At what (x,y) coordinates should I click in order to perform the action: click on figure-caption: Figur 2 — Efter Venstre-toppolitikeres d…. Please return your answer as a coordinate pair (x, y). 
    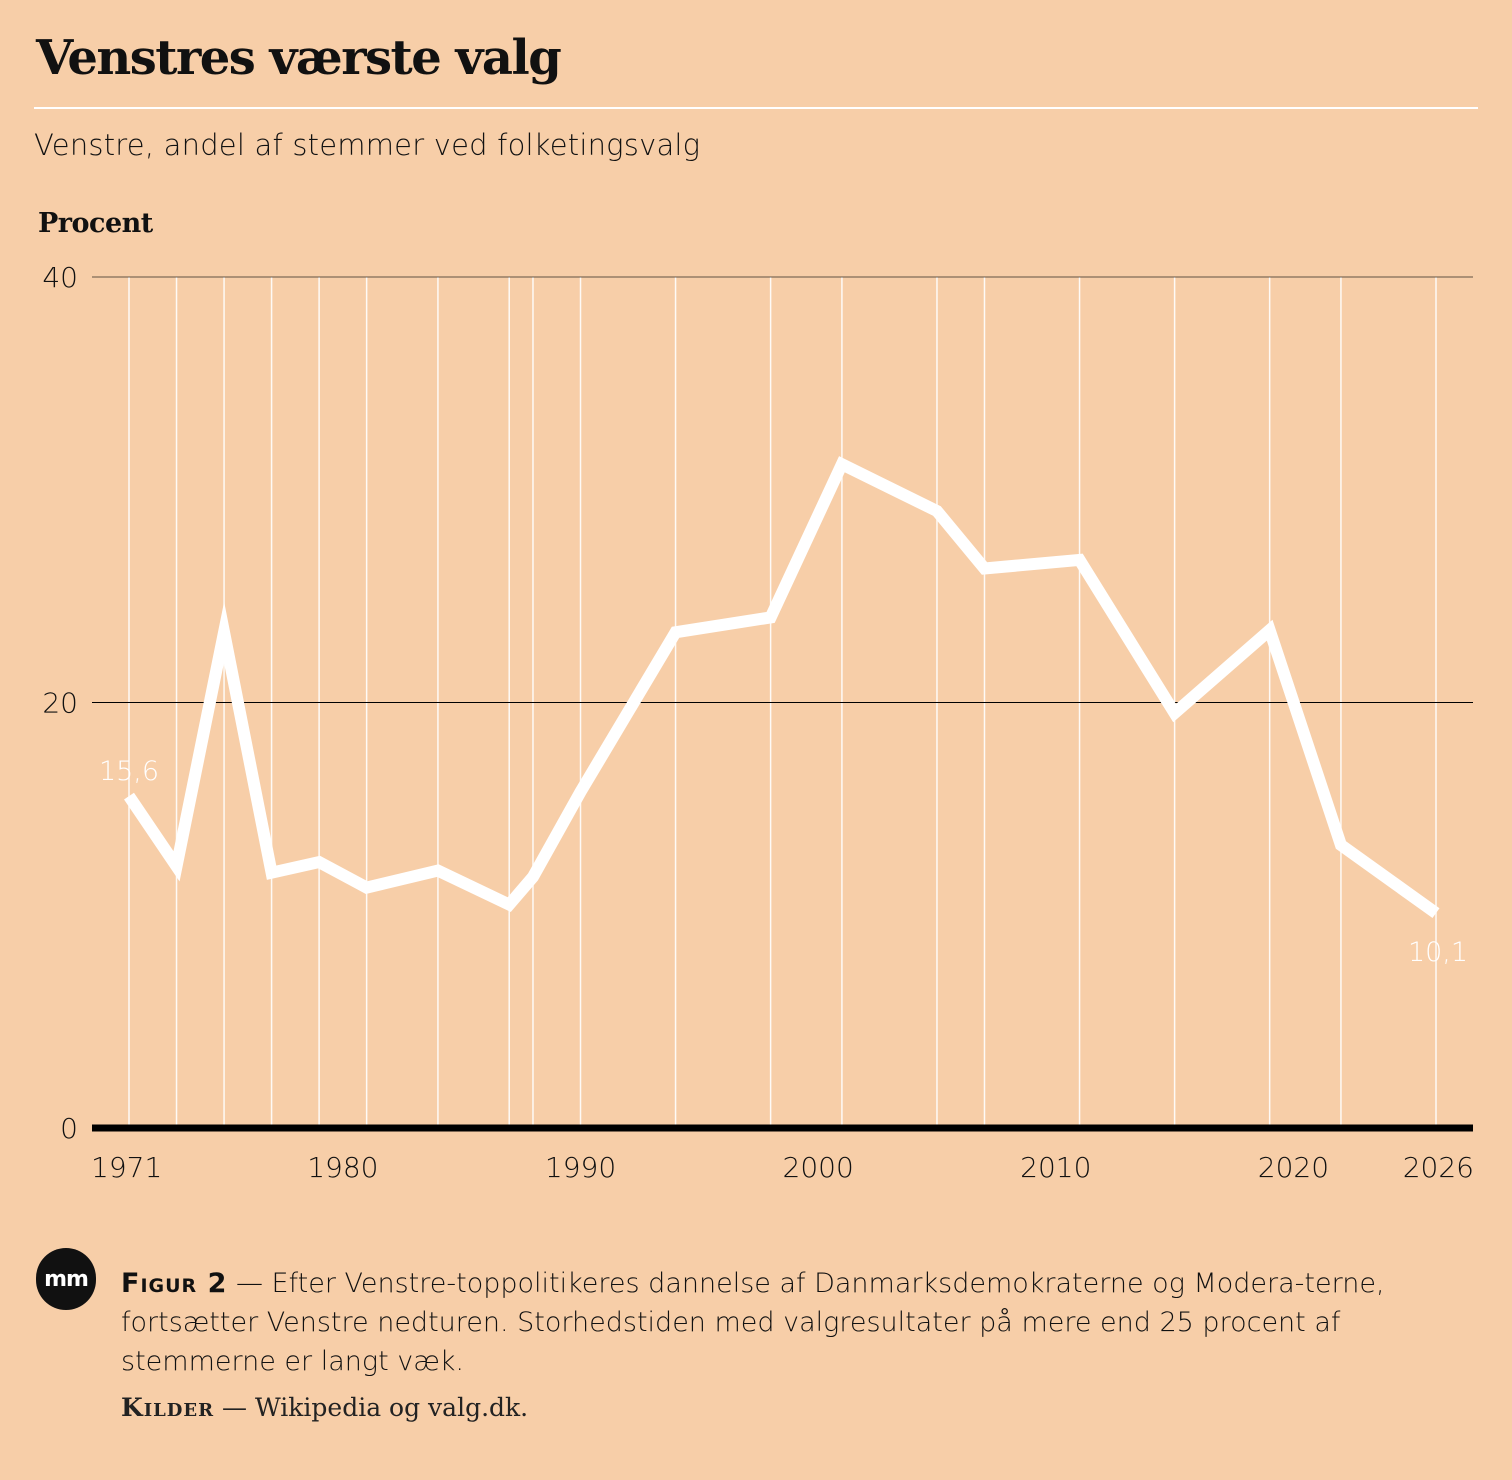
    Looking at the image, I should click on (786, 1322).